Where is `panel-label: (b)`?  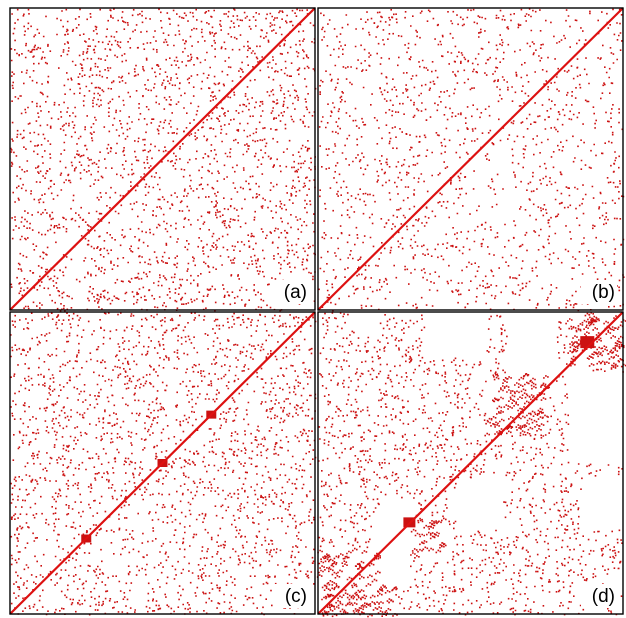 panel-label: (b) is located at coordinates (603, 292).